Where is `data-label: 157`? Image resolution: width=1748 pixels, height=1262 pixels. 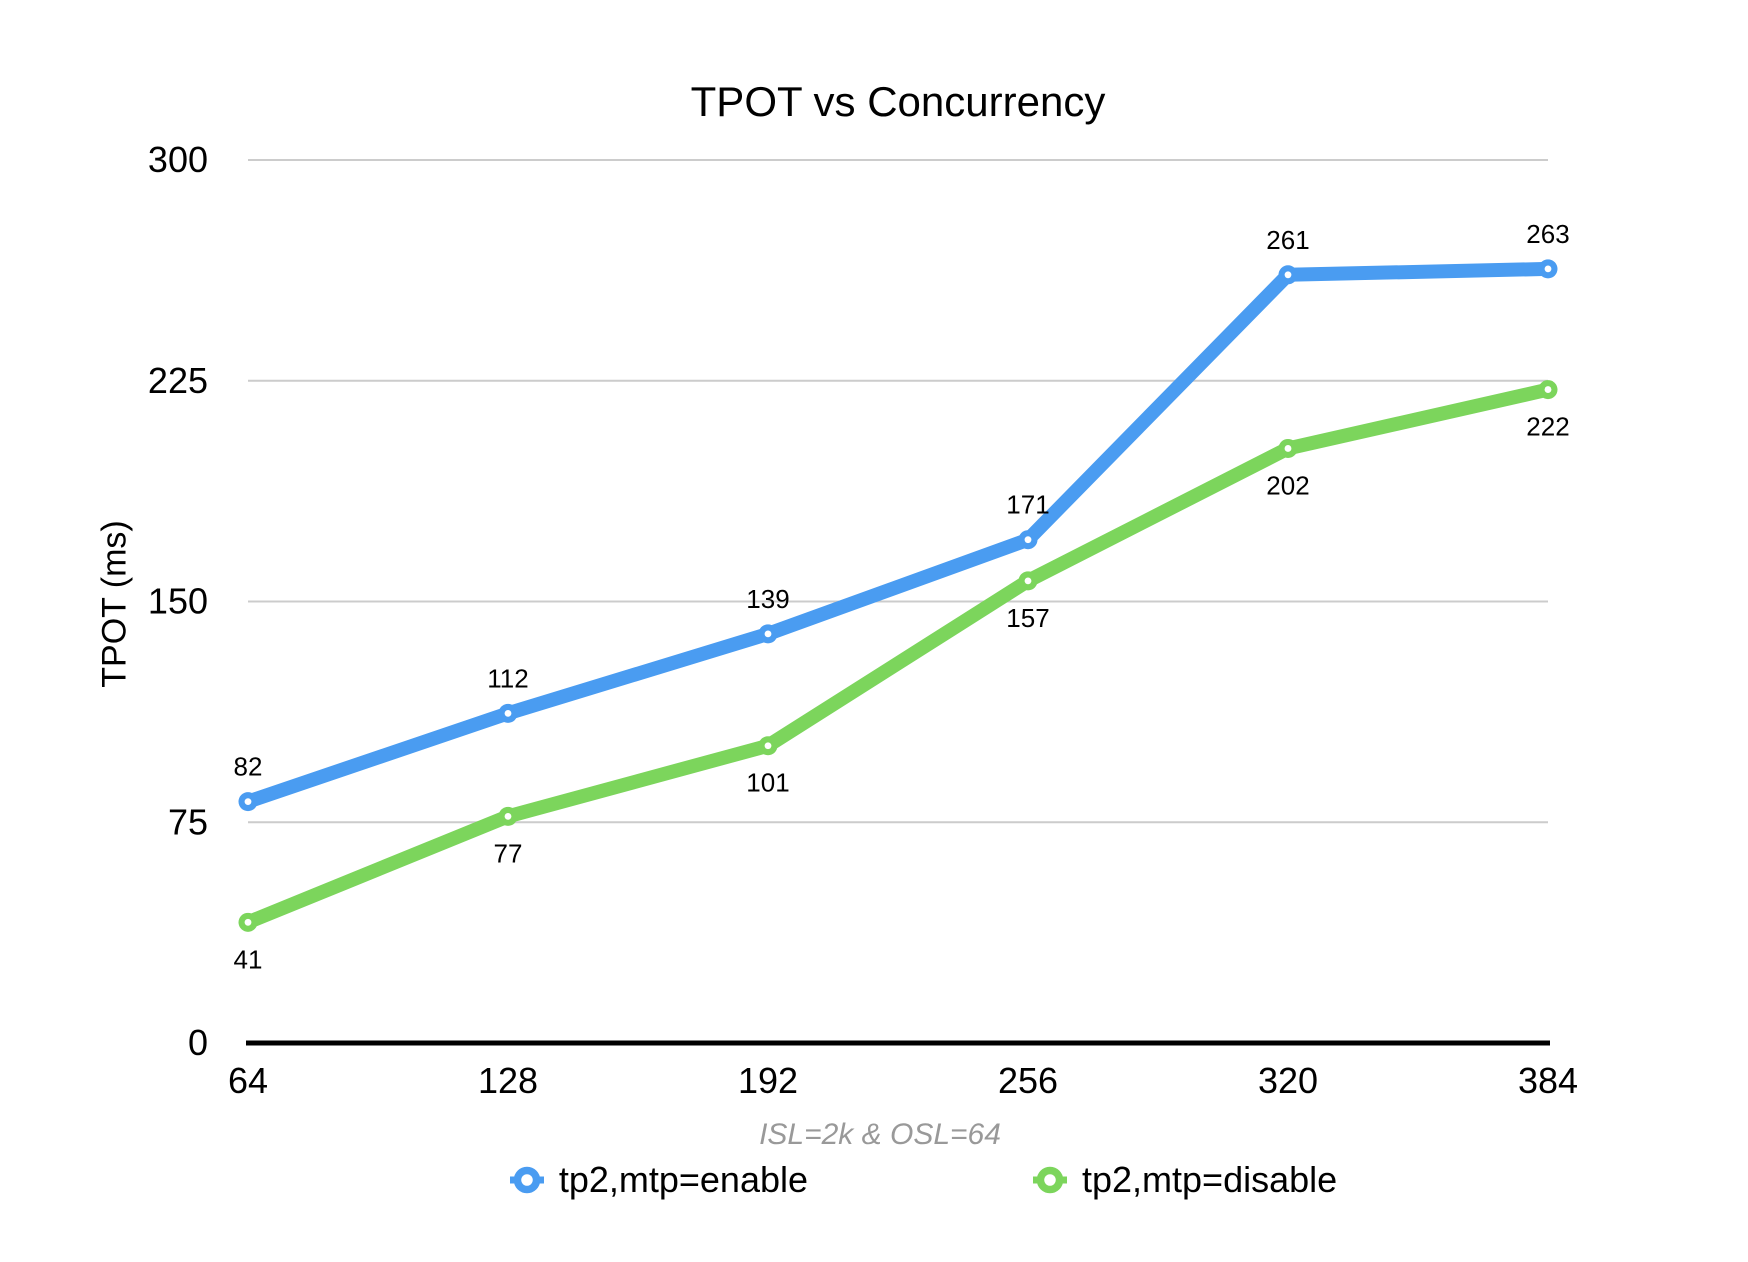
data-label: 157 is located at coordinates (1027, 618).